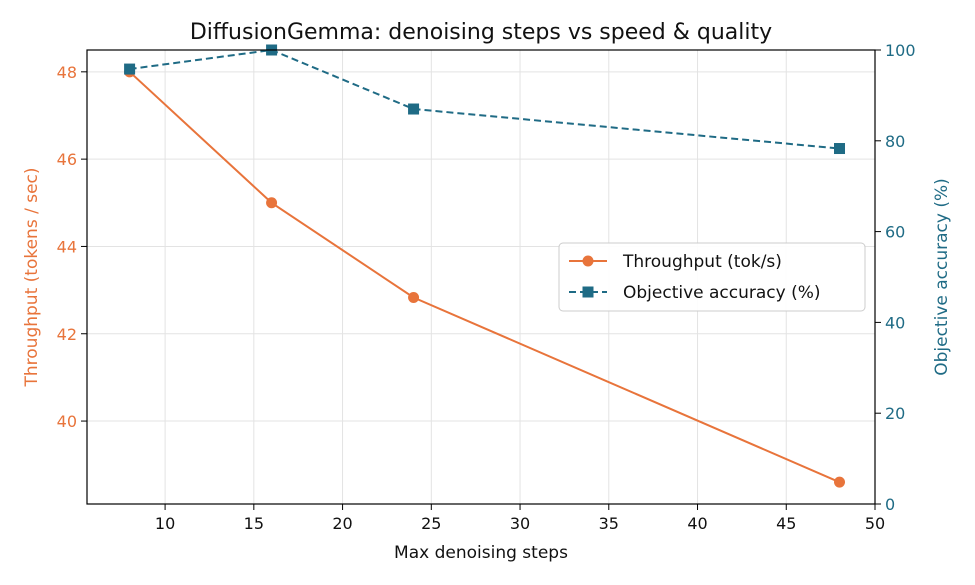  Describe the element at coordinates (702, 262) in the screenshot. I see `legend-label: Throughput (tok/s)` at that location.